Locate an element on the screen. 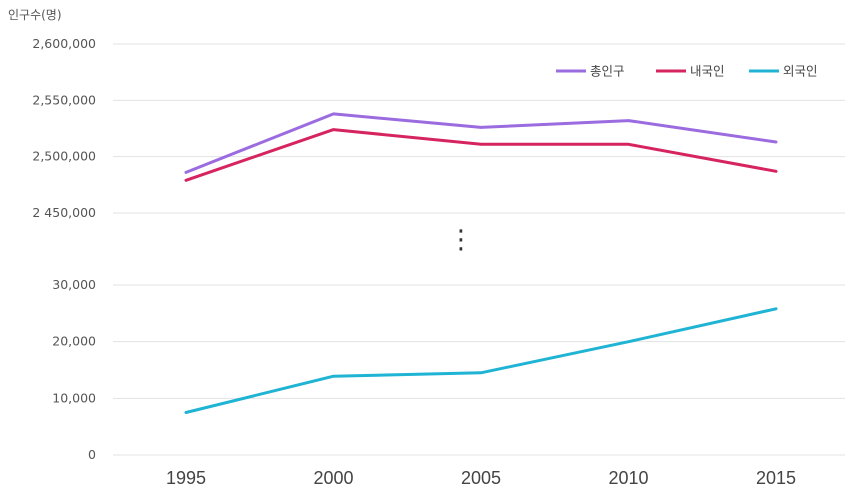 This screenshot has height=494, width=857. x-tick-labels: 1995 2000 2005 2010 2015 is located at coordinates (481, 478).